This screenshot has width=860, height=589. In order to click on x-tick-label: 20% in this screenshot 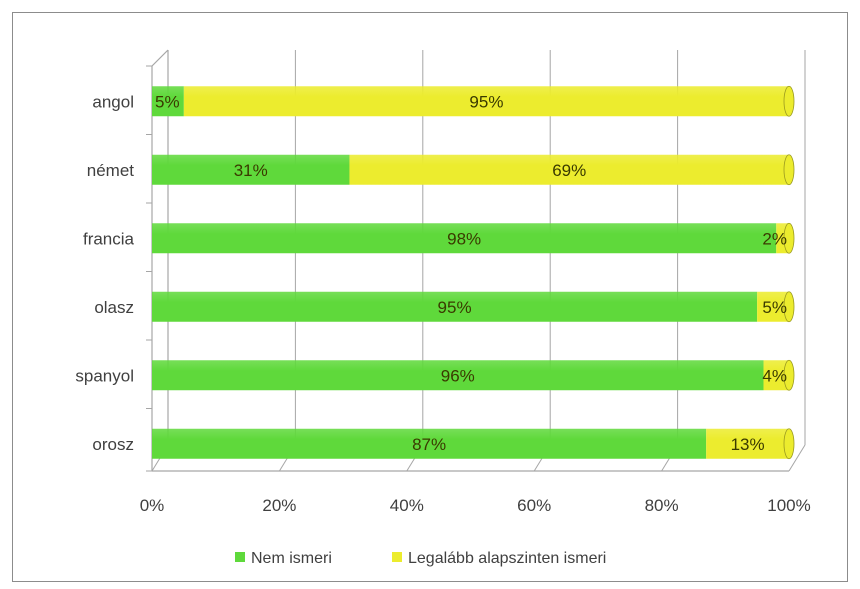, I will do `click(279, 505)`.